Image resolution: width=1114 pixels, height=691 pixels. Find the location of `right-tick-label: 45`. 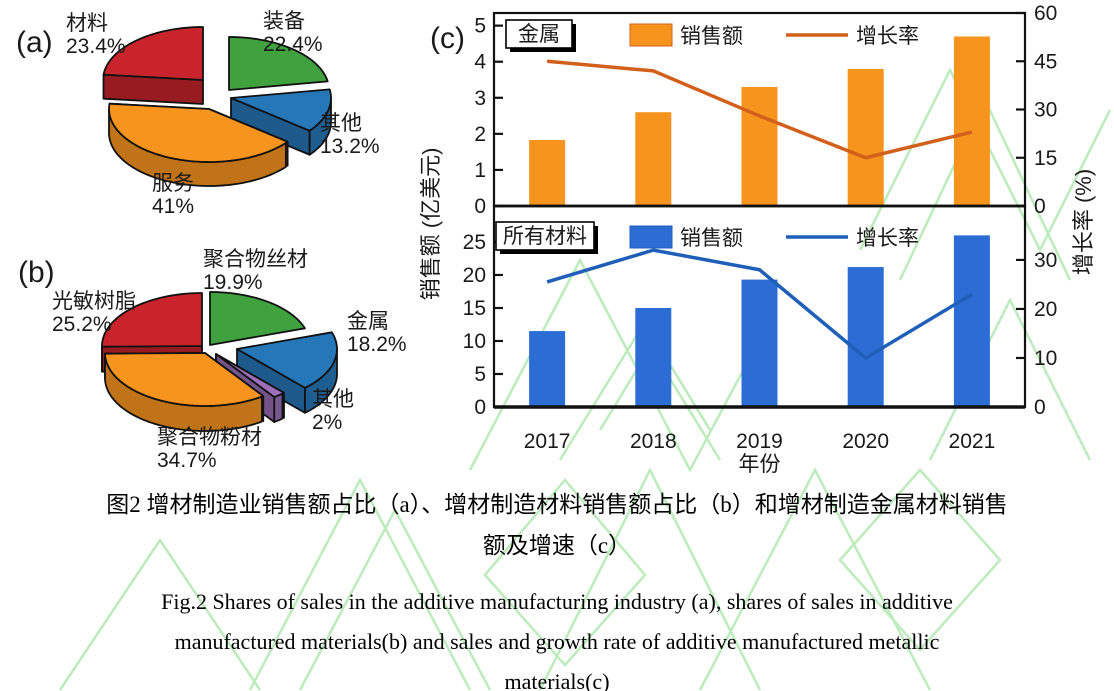

right-tick-label: 45 is located at coordinates (1045, 61).